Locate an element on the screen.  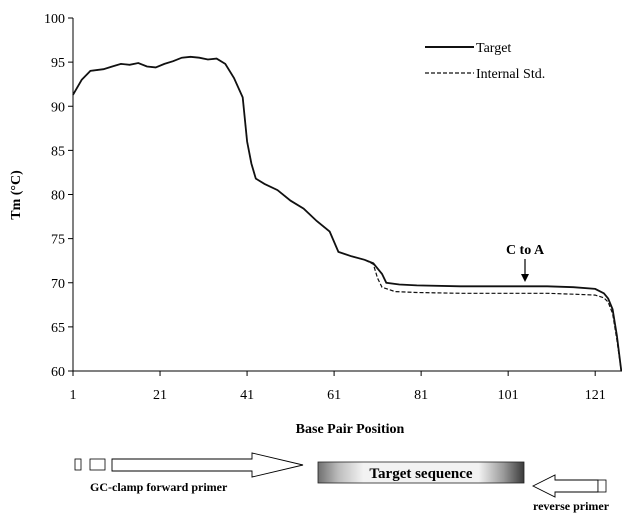
y-tick-label: 75 is located at coordinates (58, 240).